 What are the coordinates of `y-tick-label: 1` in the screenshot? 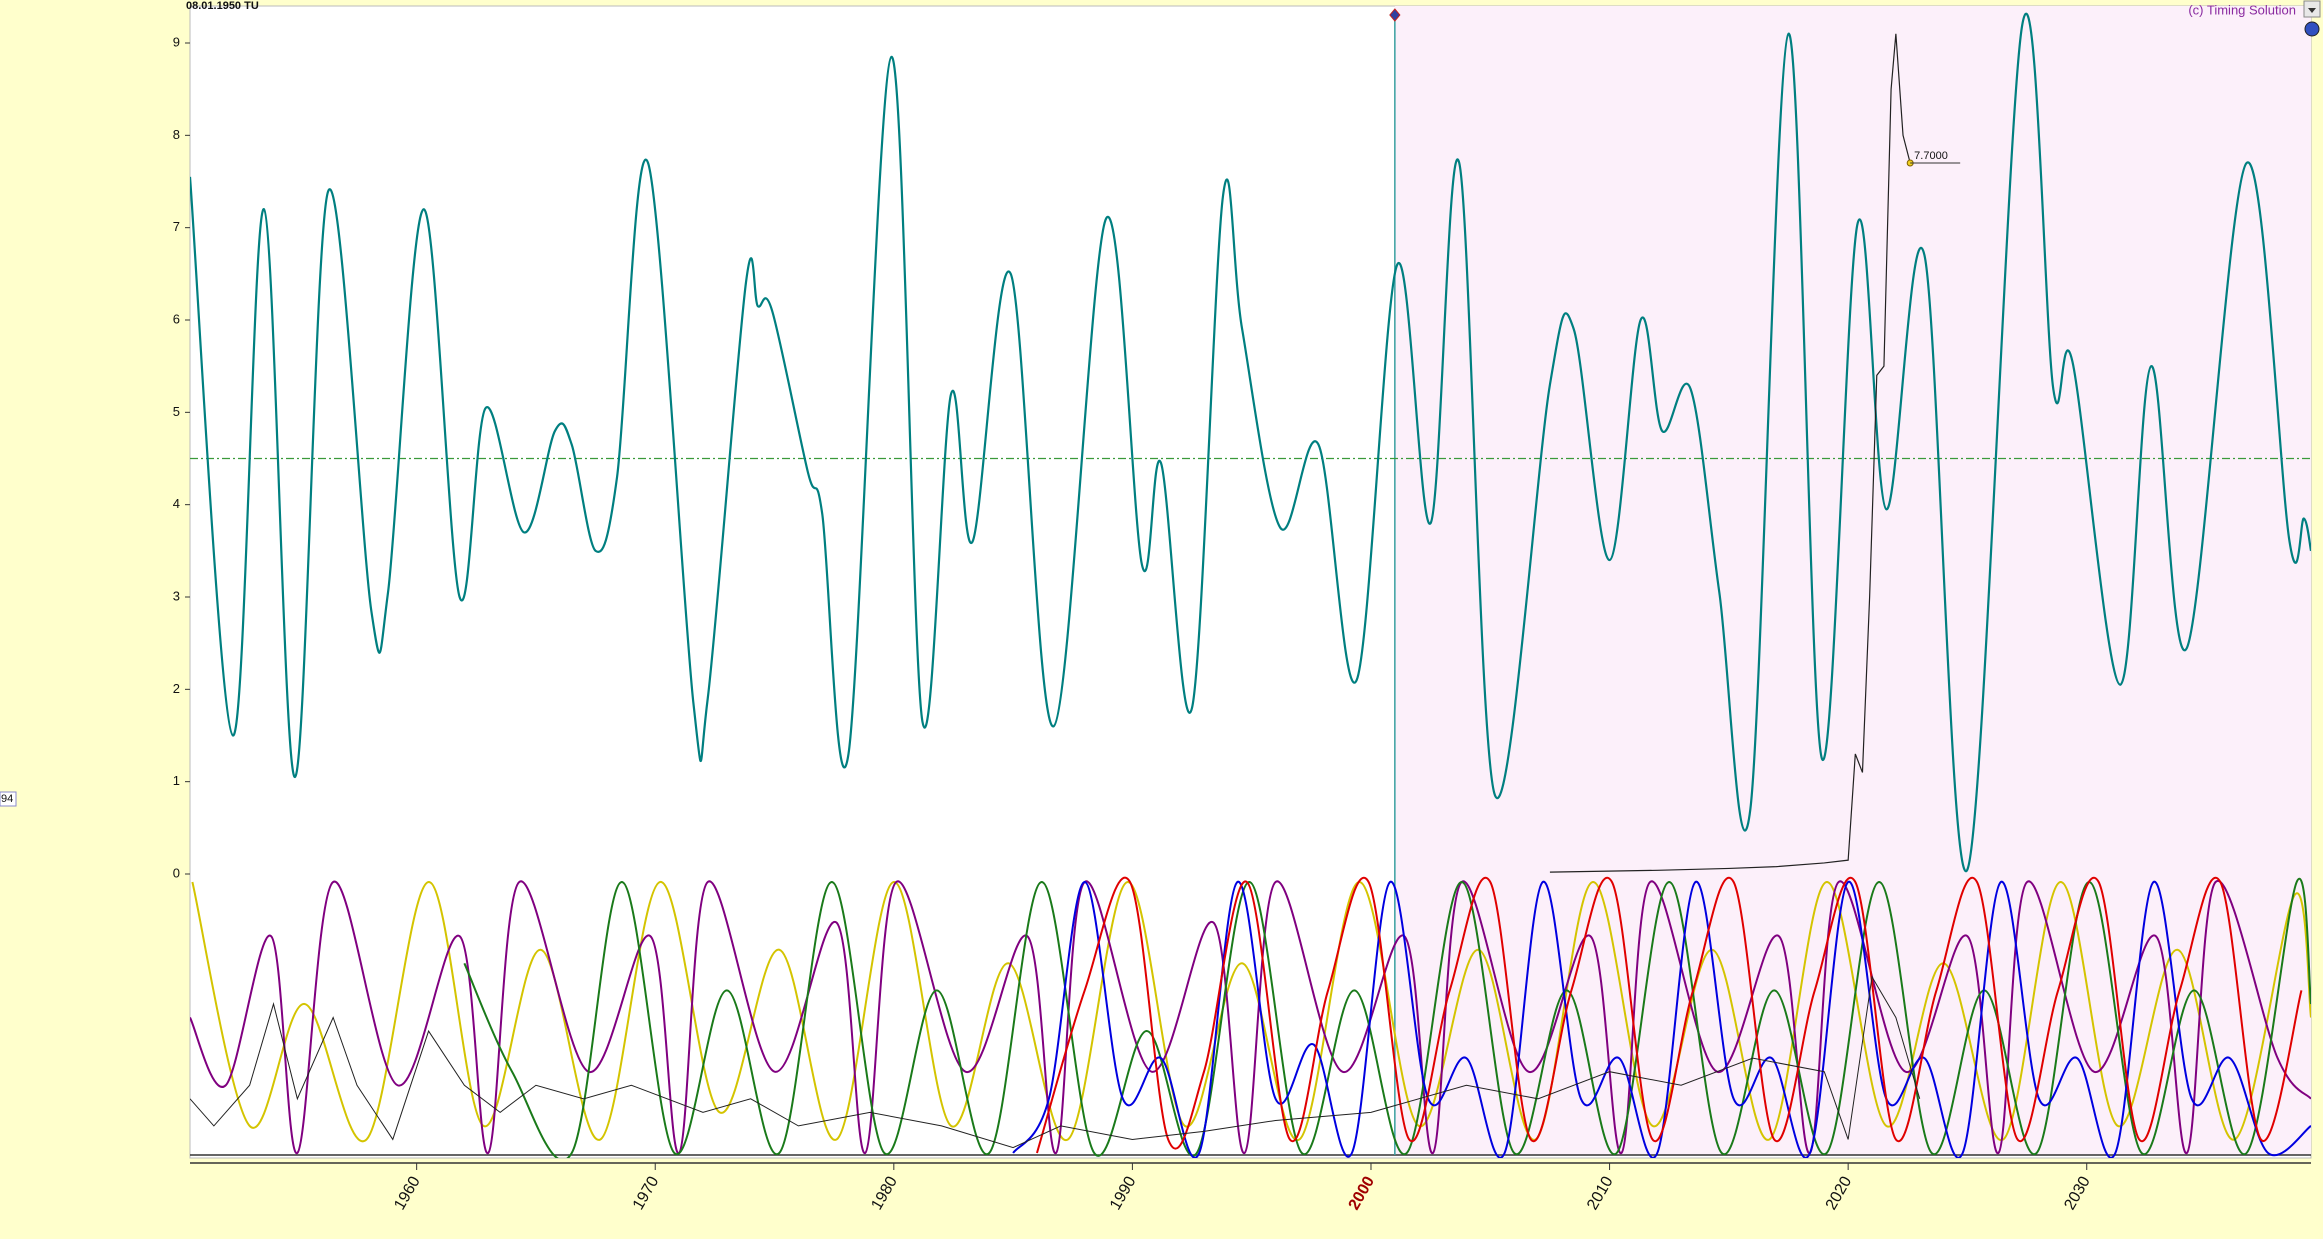 It's located at (176, 780).